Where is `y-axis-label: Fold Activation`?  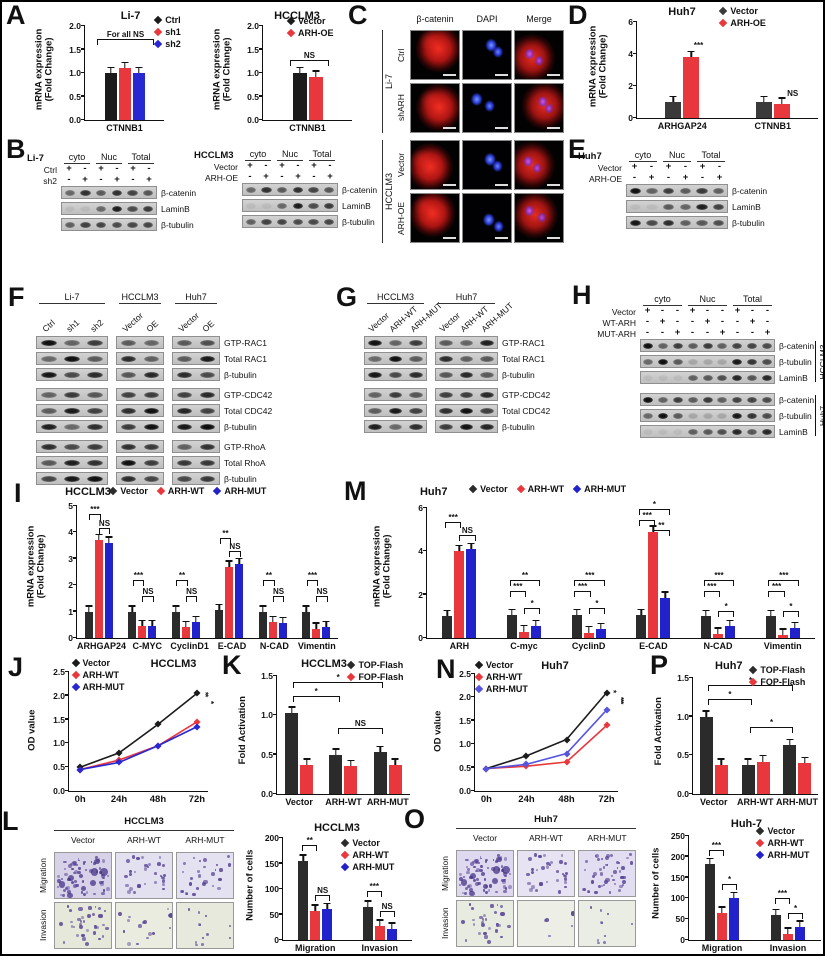 y-axis-label: Fold Activation is located at coordinates (658, 731).